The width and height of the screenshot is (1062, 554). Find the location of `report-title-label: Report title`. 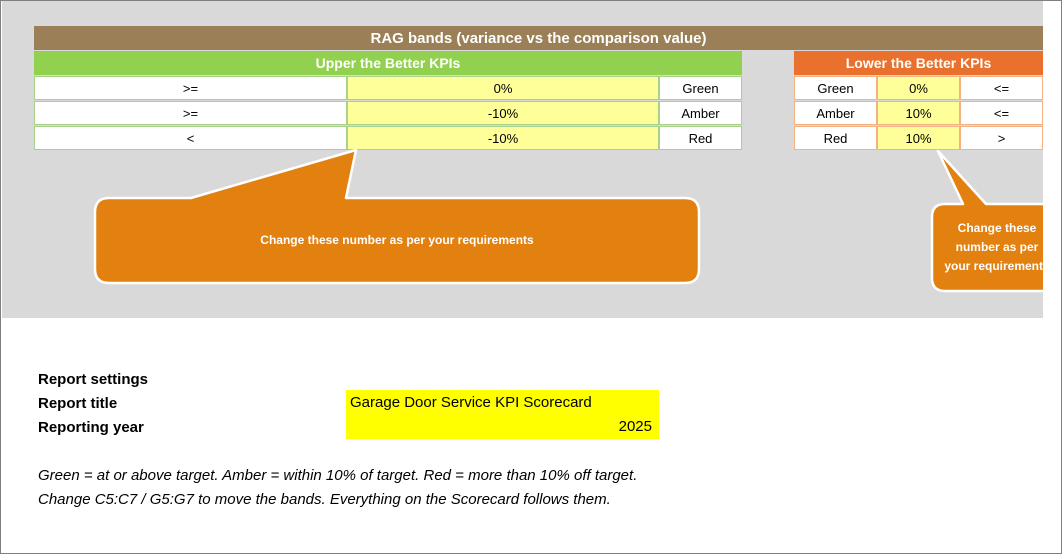

report-title-label: Report title is located at coordinates (78, 403).